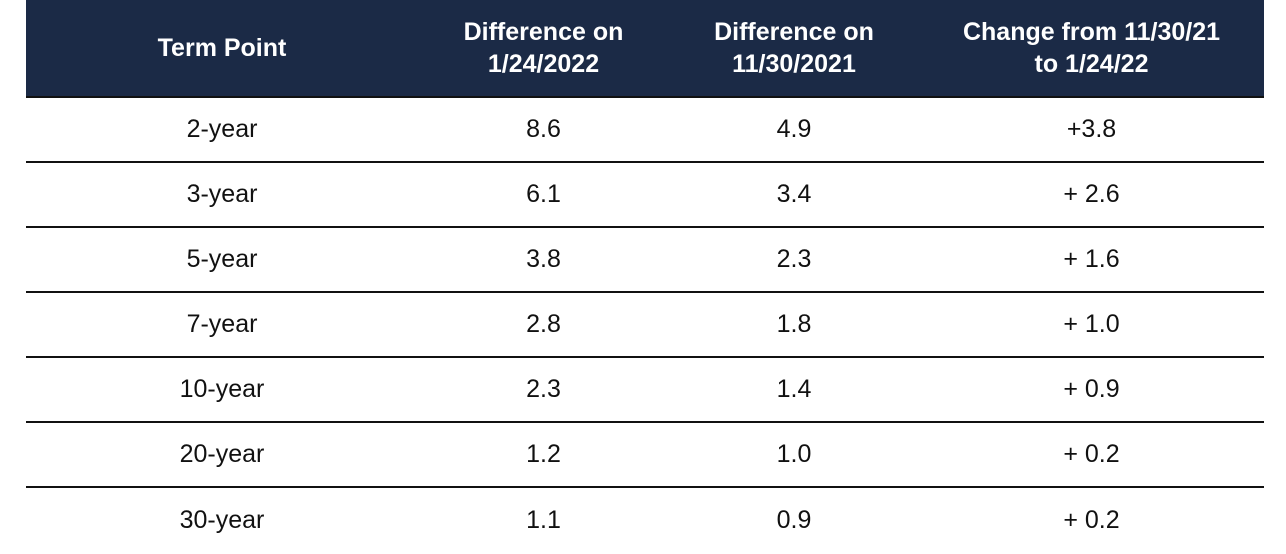 The width and height of the screenshot is (1286, 554). What do you see at coordinates (794, 48) in the screenshot?
I see `header-difference-2021: Difference on 11/30/2021` at bounding box center [794, 48].